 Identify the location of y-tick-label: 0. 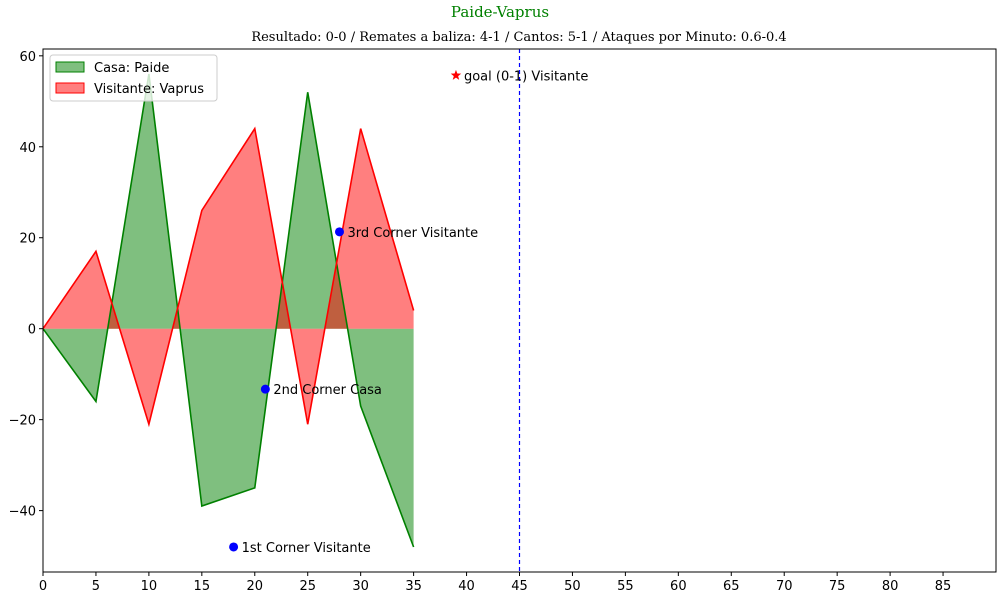
(32, 330).